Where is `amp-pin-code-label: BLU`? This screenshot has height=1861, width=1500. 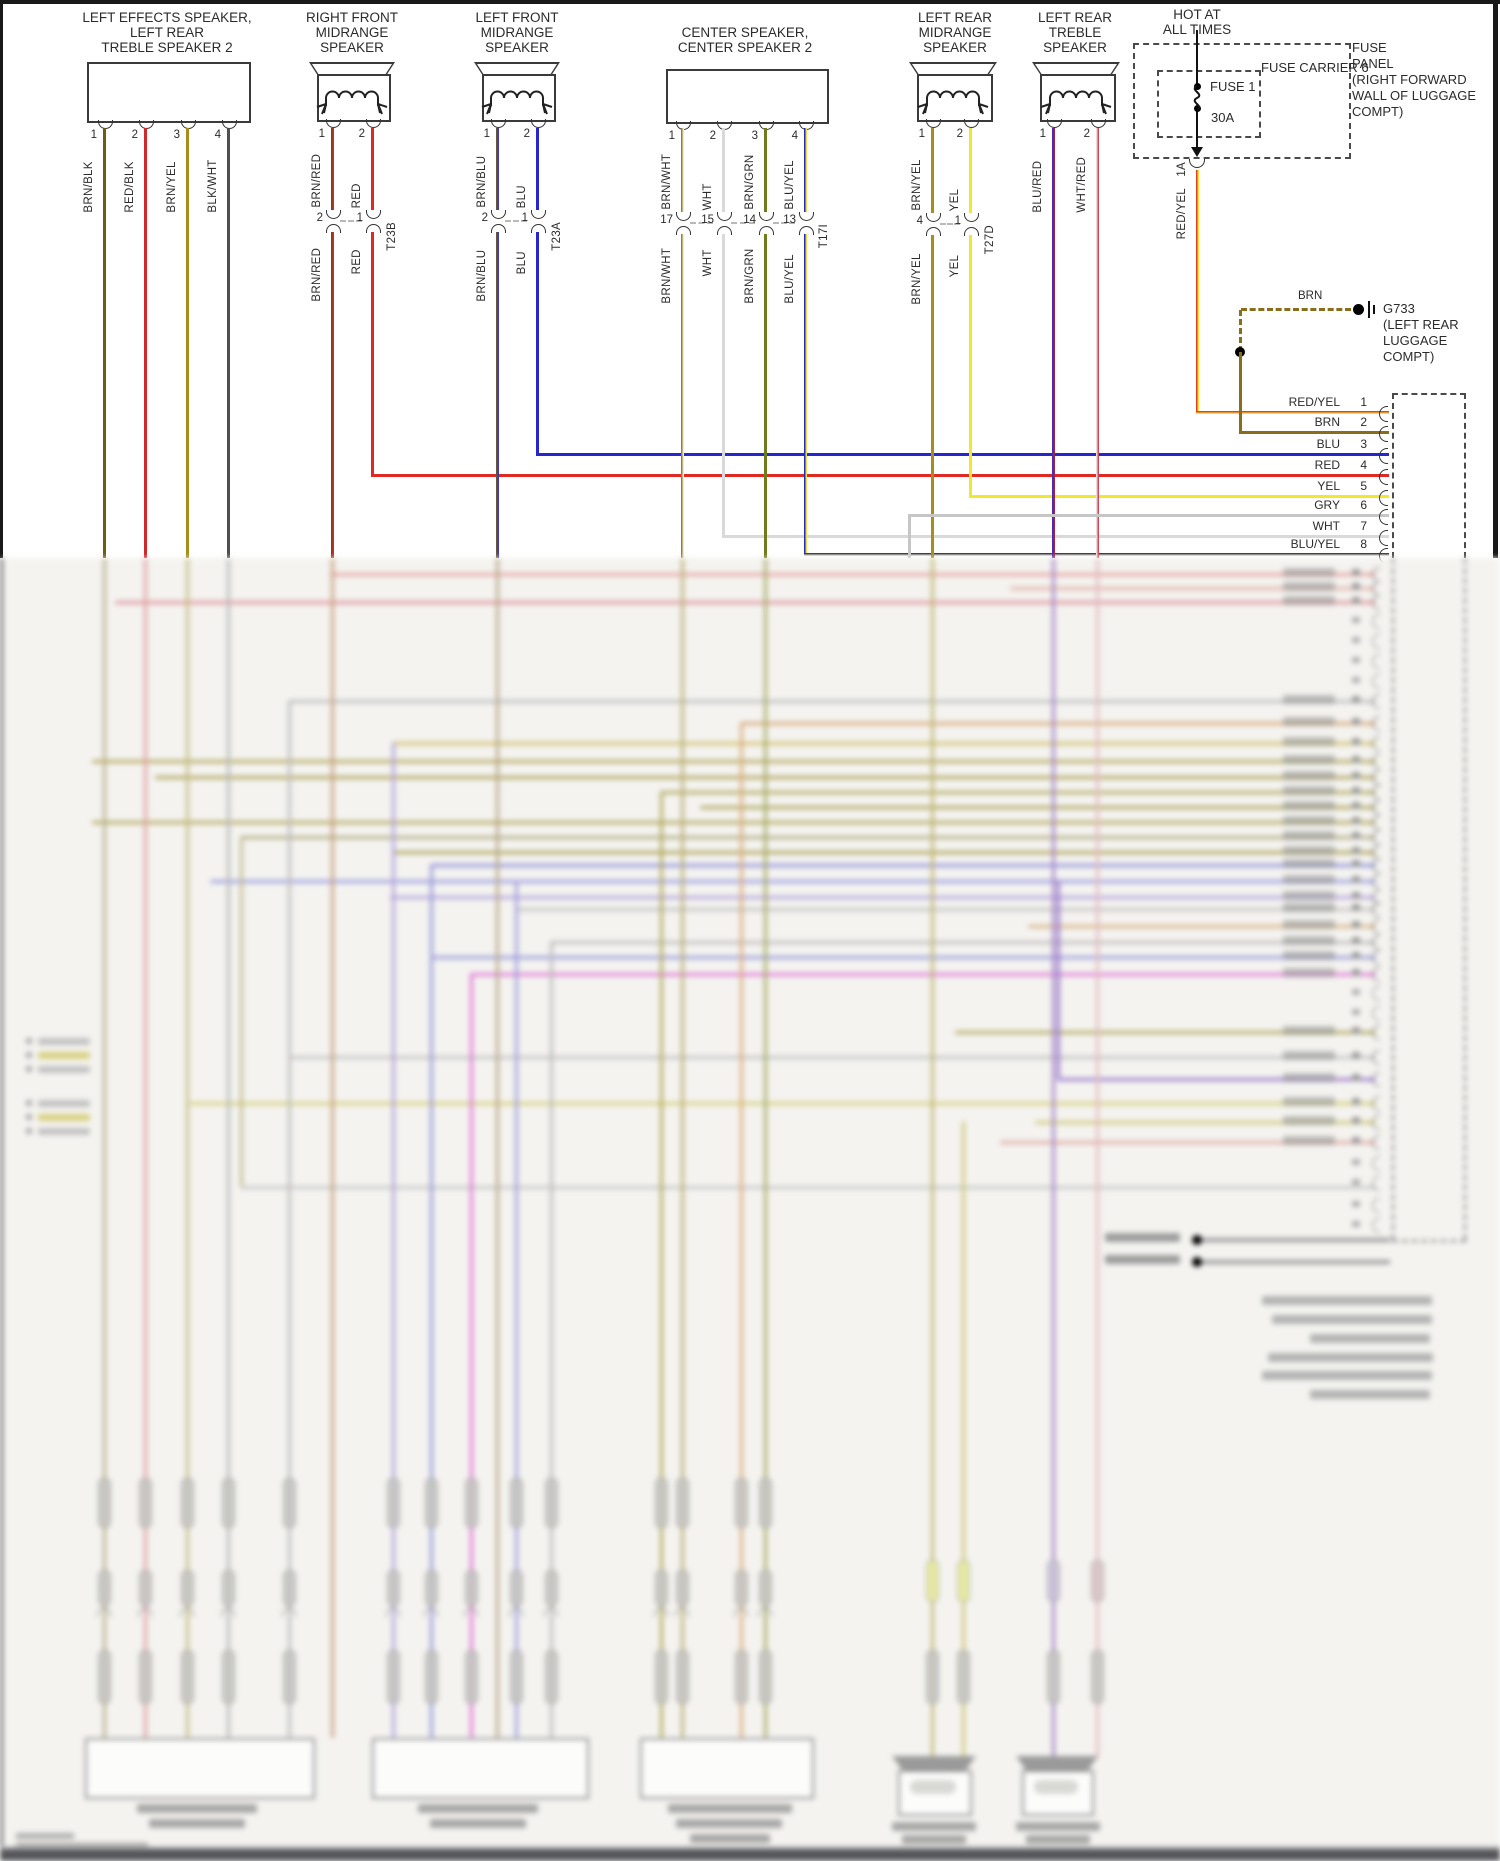
amp-pin-code-label: BLU is located at coordinates (1328, 444).